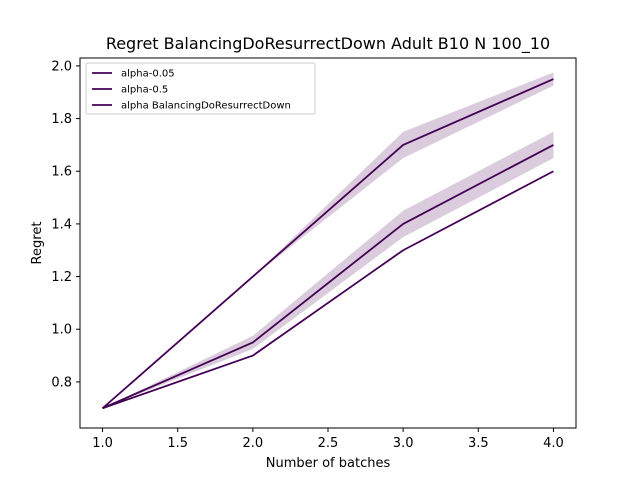  Describe the element at coordinates (253, 443) in the screenshot. I see `x-tick-label: 2.0` at that location.